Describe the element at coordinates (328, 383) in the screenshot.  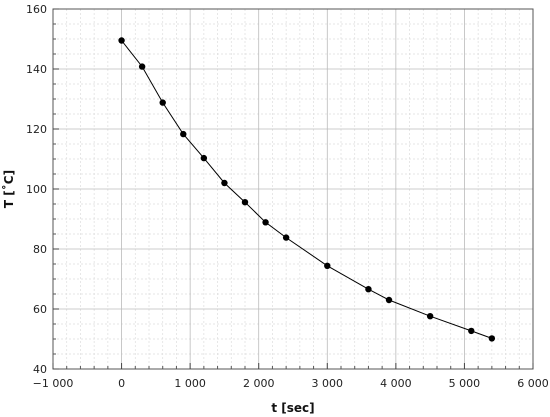
I see `x-tick-label: 3 000` at that location.